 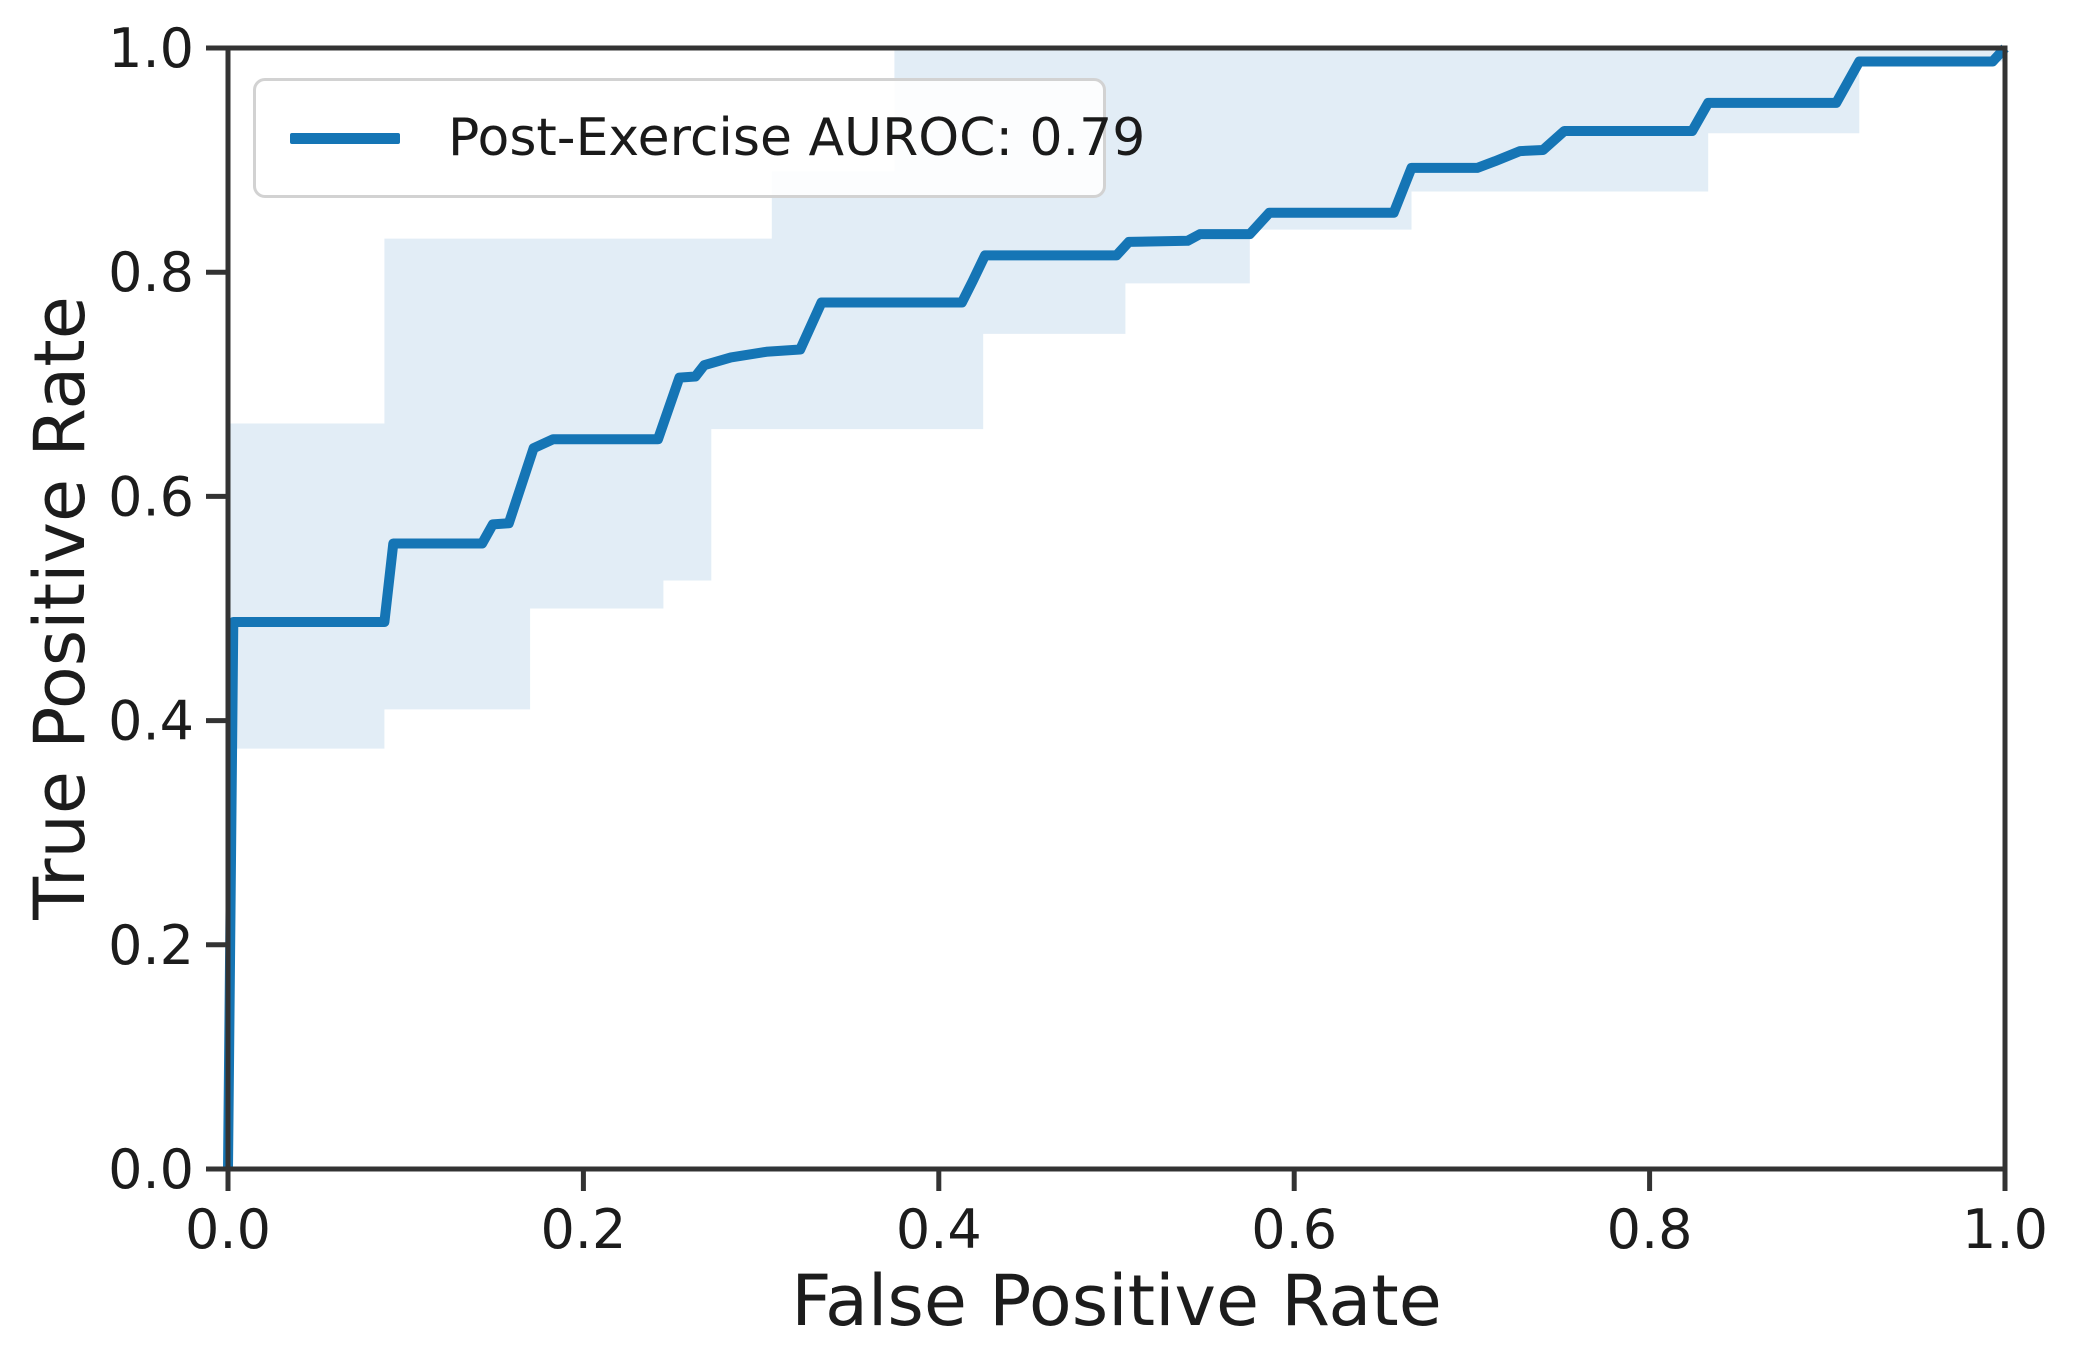 I want to click on y-tick-label: 0.0, so click(x=151, y=1169).